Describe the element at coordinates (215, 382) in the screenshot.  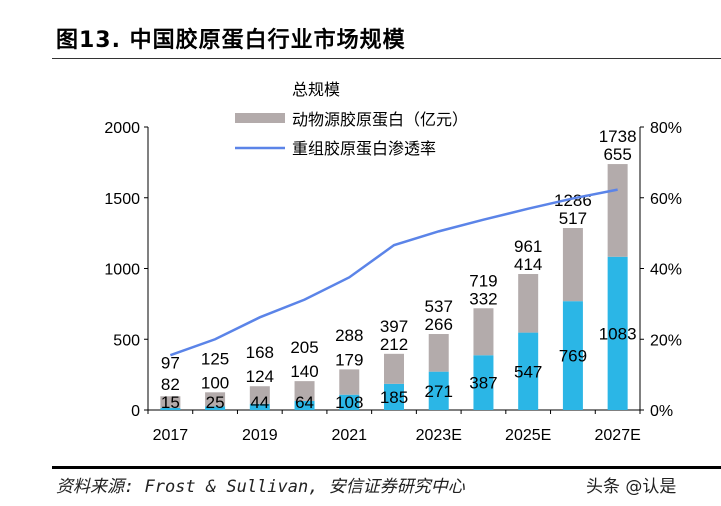
I see `label-animal-derived: 100` at that location.